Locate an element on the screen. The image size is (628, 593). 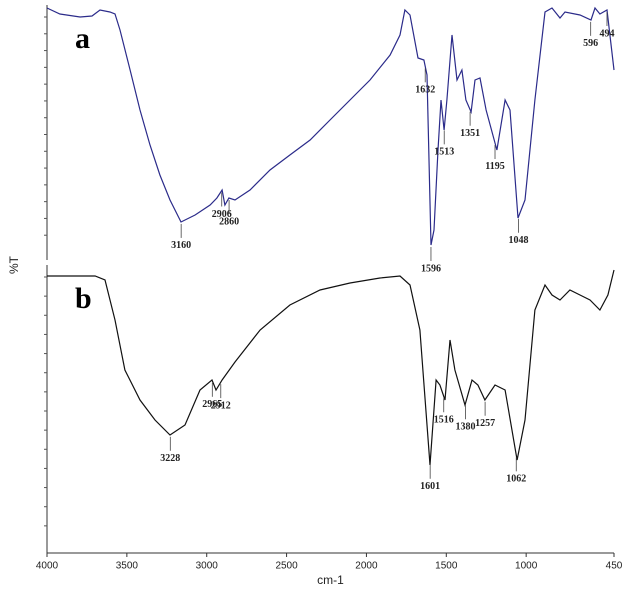
peak-label: 1257 is located at coordinates (485, 423).